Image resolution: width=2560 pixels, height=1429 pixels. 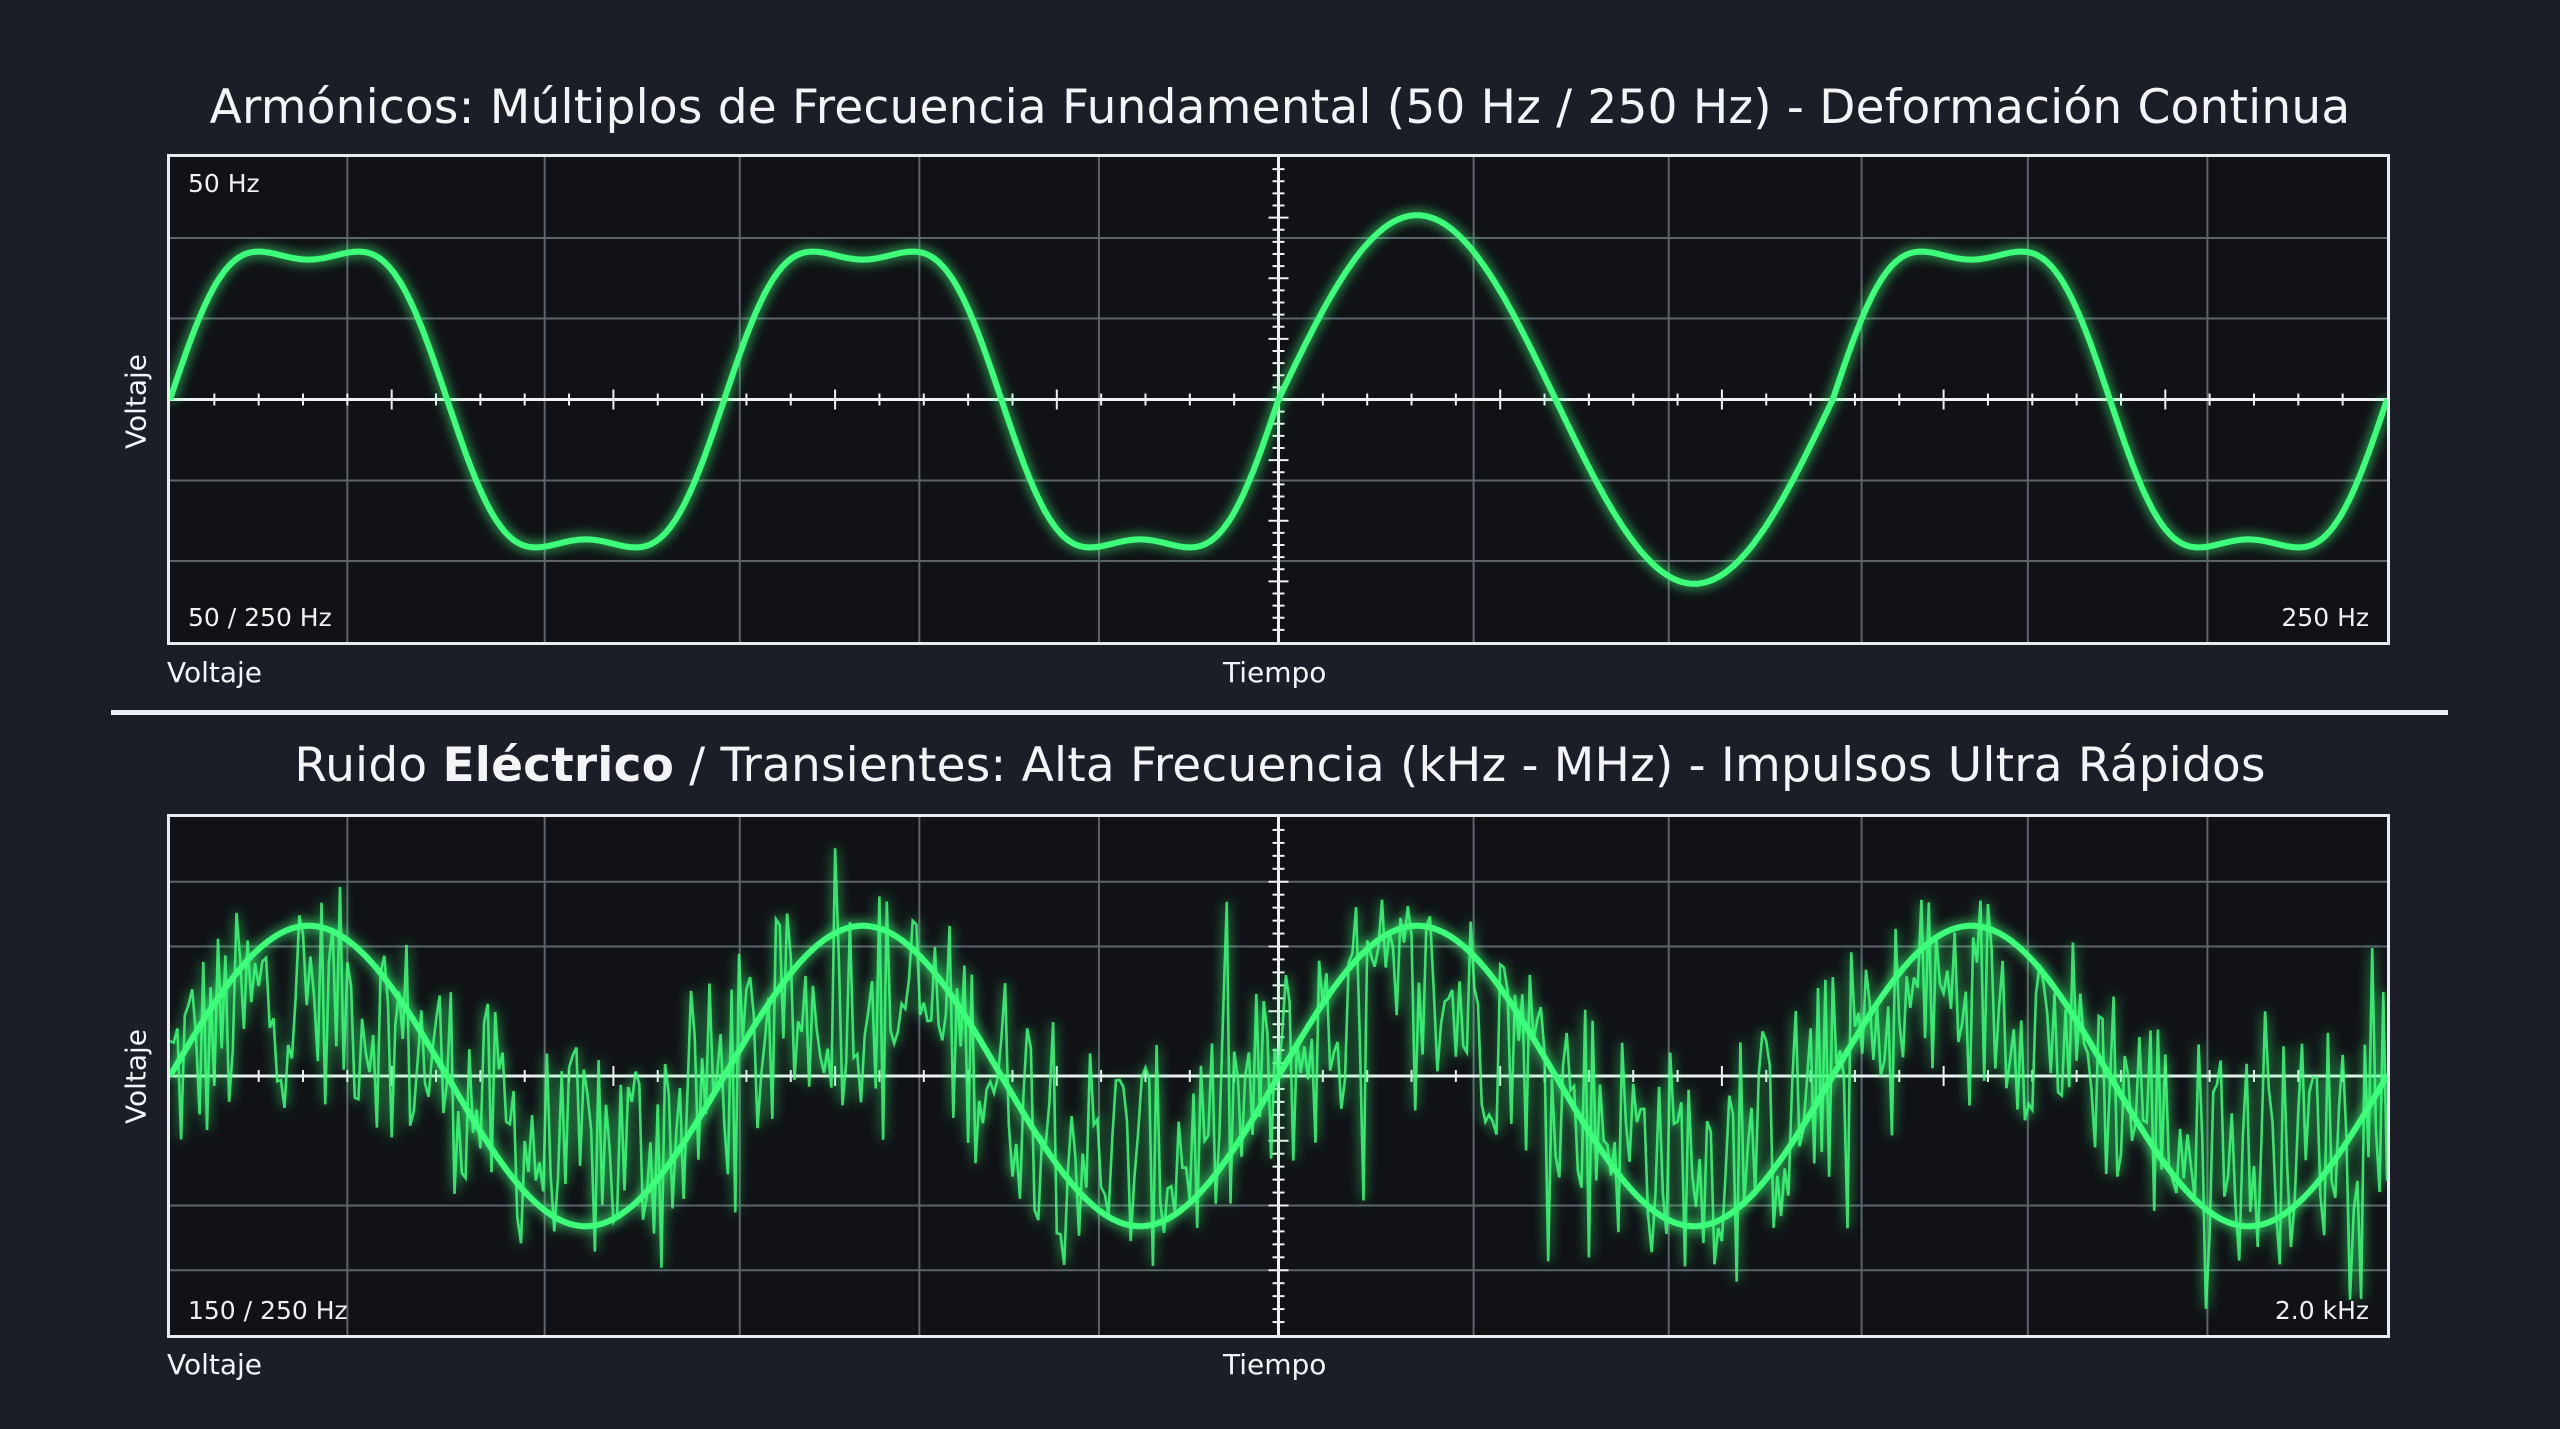 What do you see at coordinates (2325, 617) in the screenshot?
I see `chart-1-corner-bottom-right: 250 Hz` at bounding box center [2325, 617].